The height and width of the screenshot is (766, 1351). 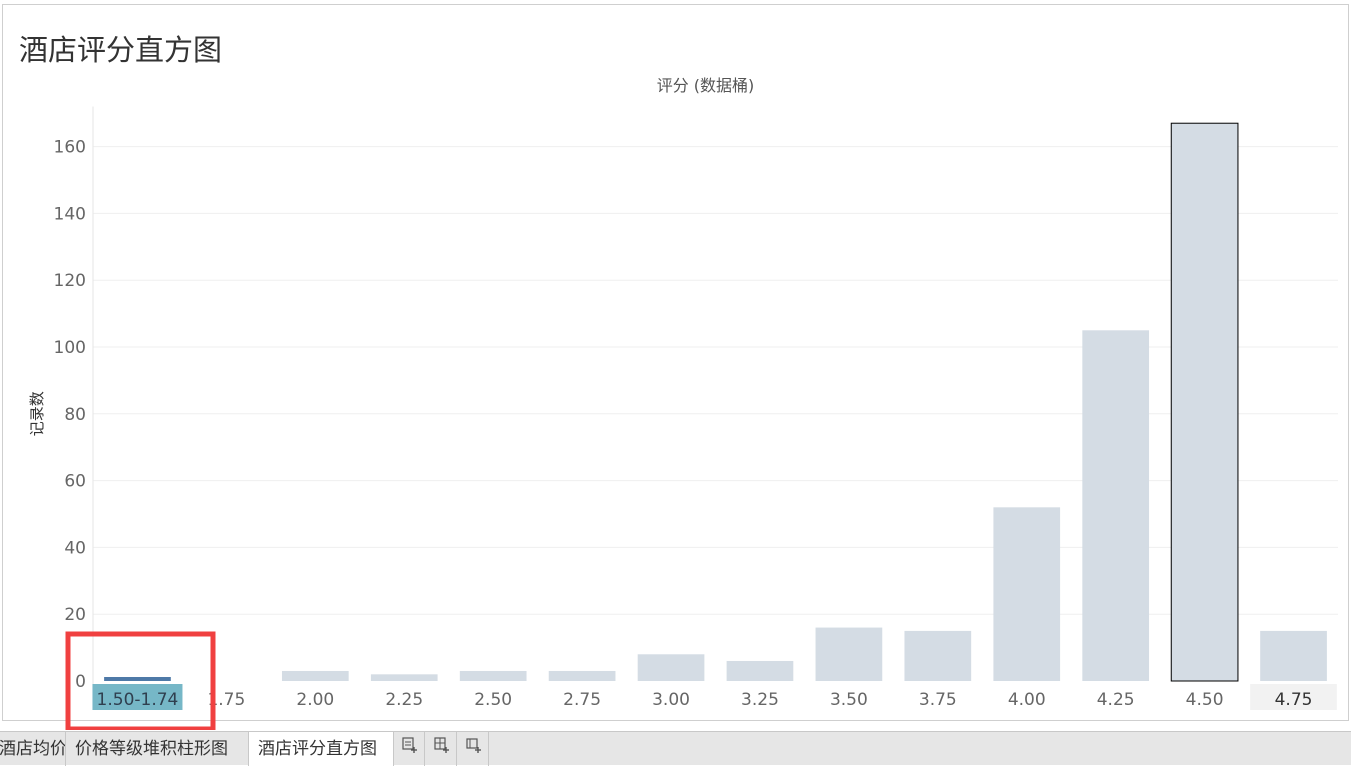 What do you see at coordinates (1116, 505) in the screenshot?
I see `bar-4.25` at bounding box center [1116, 505].